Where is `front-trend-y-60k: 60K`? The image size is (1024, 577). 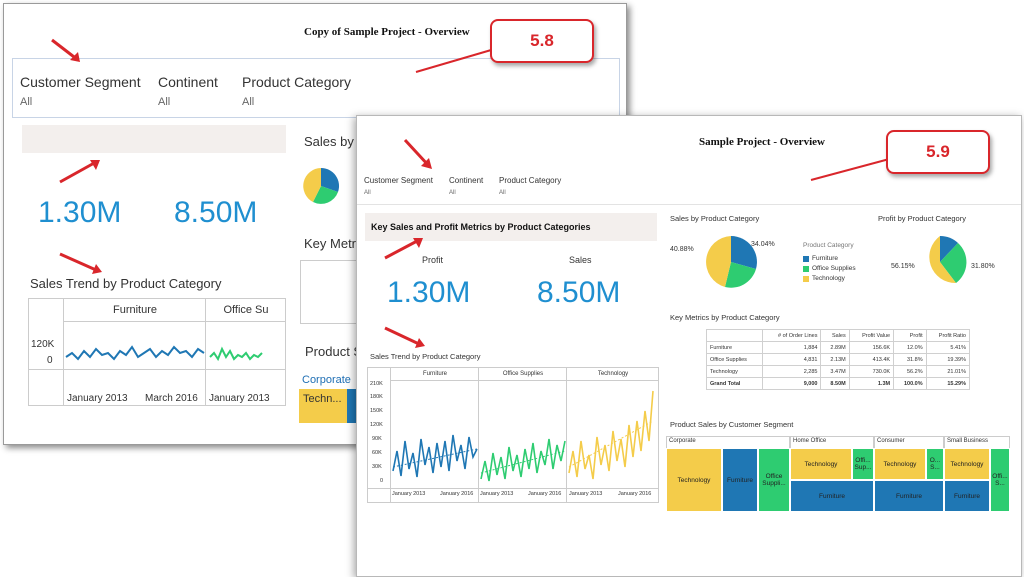 front-trend-y-60k: 60K is located at coordinates (377, 453).